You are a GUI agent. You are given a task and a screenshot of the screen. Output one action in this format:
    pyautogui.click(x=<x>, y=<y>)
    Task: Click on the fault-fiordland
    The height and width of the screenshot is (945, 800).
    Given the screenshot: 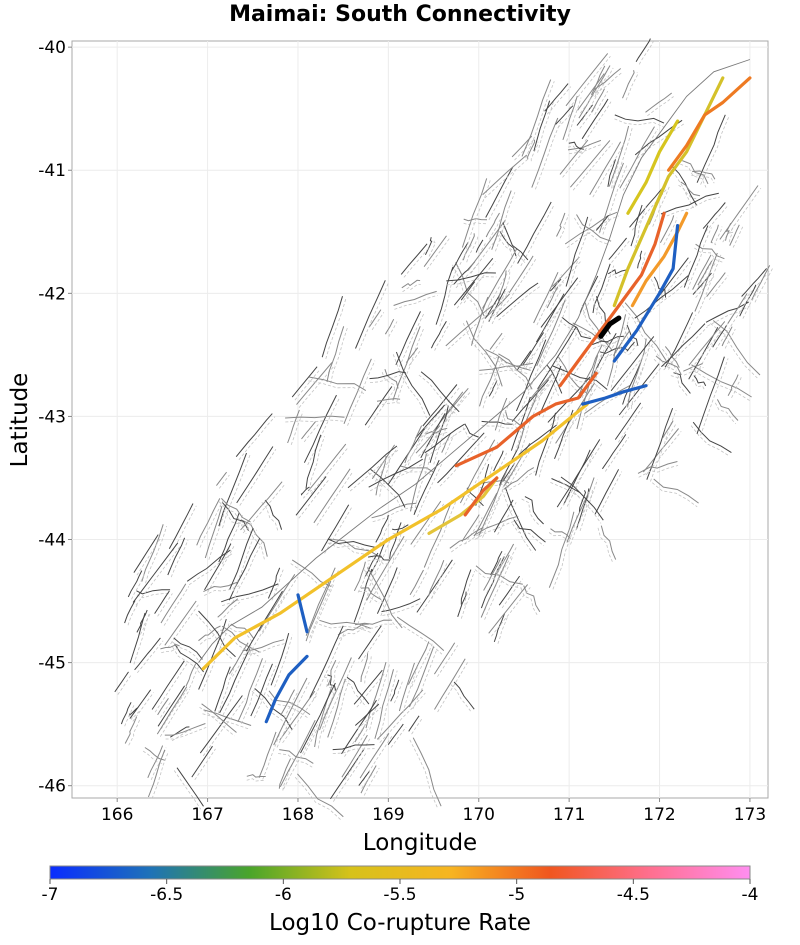 What is the action you would take?
    pyautogui.click(x=286, y=689)
    